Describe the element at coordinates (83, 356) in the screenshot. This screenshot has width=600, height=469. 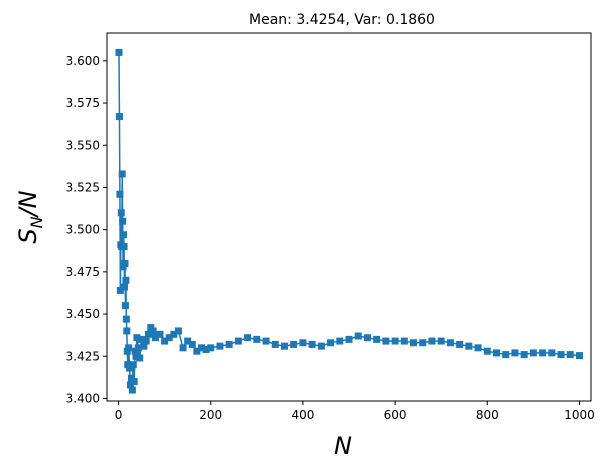
I see `y-tick-label: 3.425` at that location.